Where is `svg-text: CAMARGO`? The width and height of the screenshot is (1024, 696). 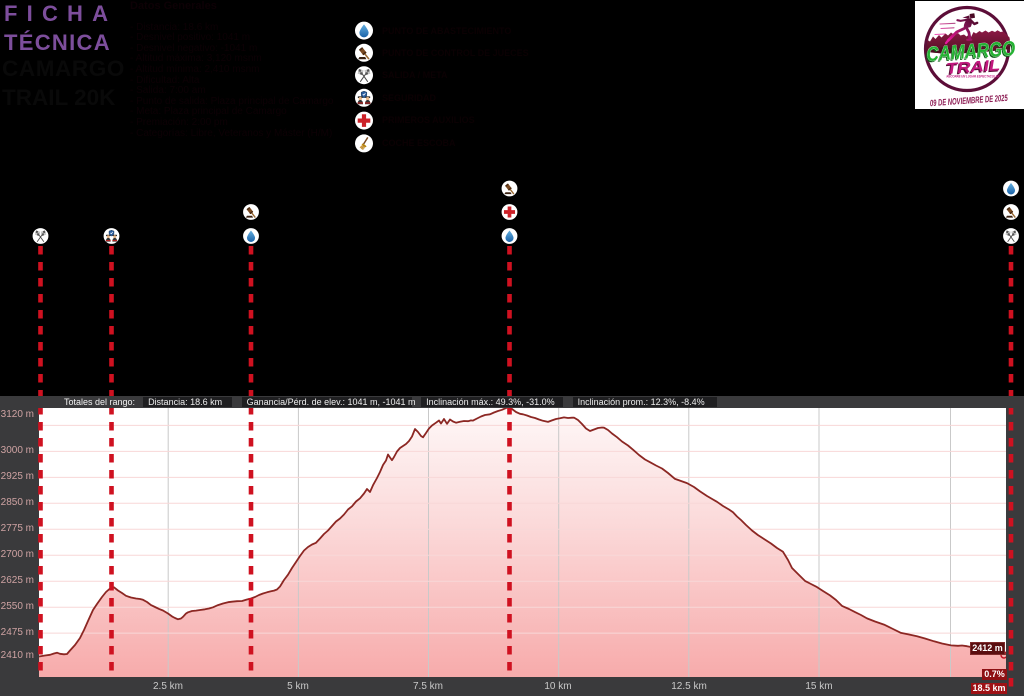
svg-text: CAMARGO is located at coordinates (971, 51).